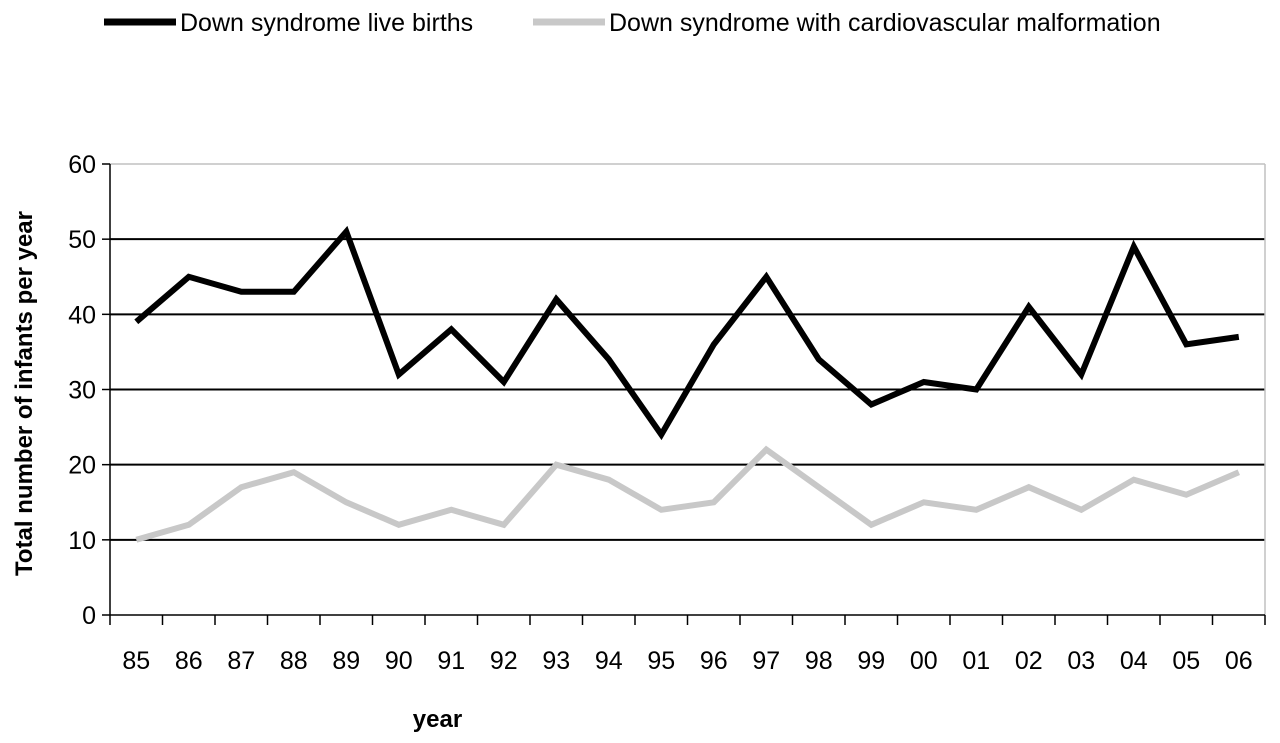 The height and width of the screenshot is (743, 1280). I want to click on x-tick-label: 95, so click(661, 661).